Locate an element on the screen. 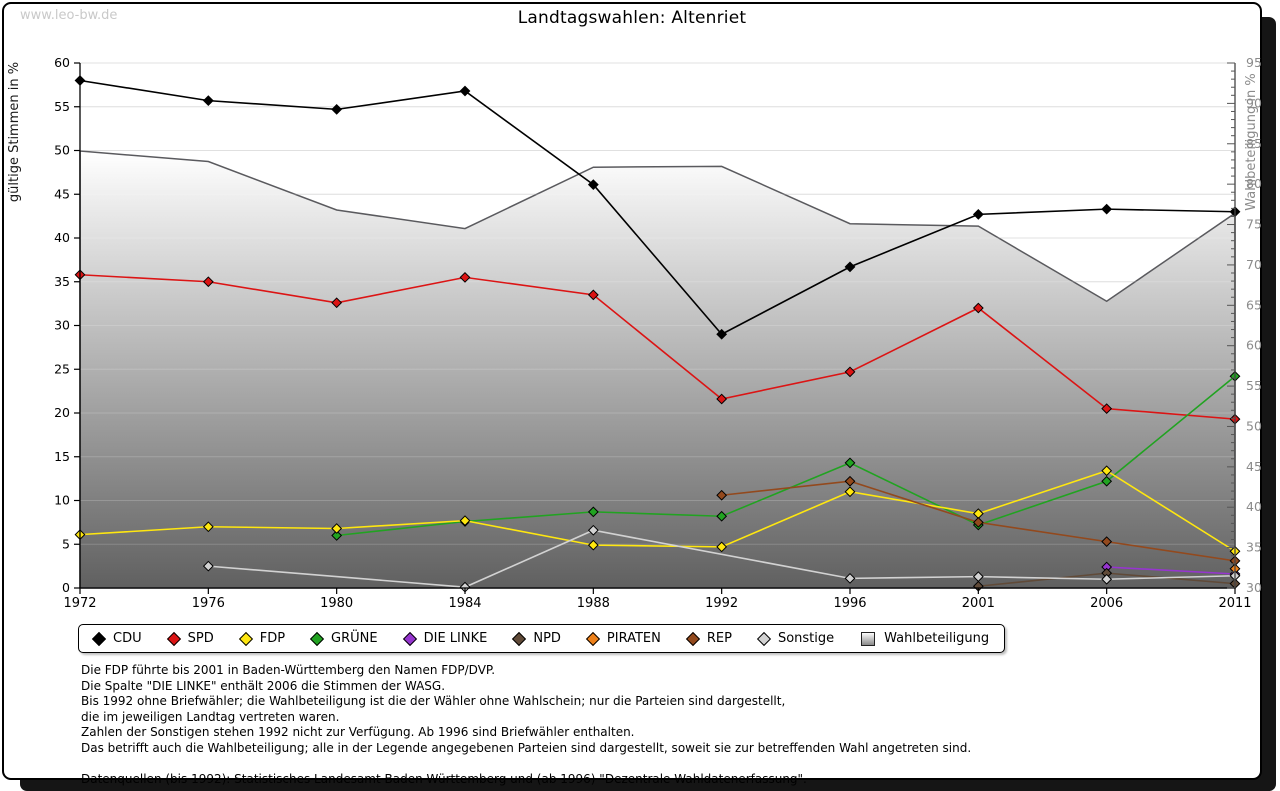 This screenshot has height=791, width=1280. legend-item-GRÜNE: GRÜNE is located at coordinates (343, 638).